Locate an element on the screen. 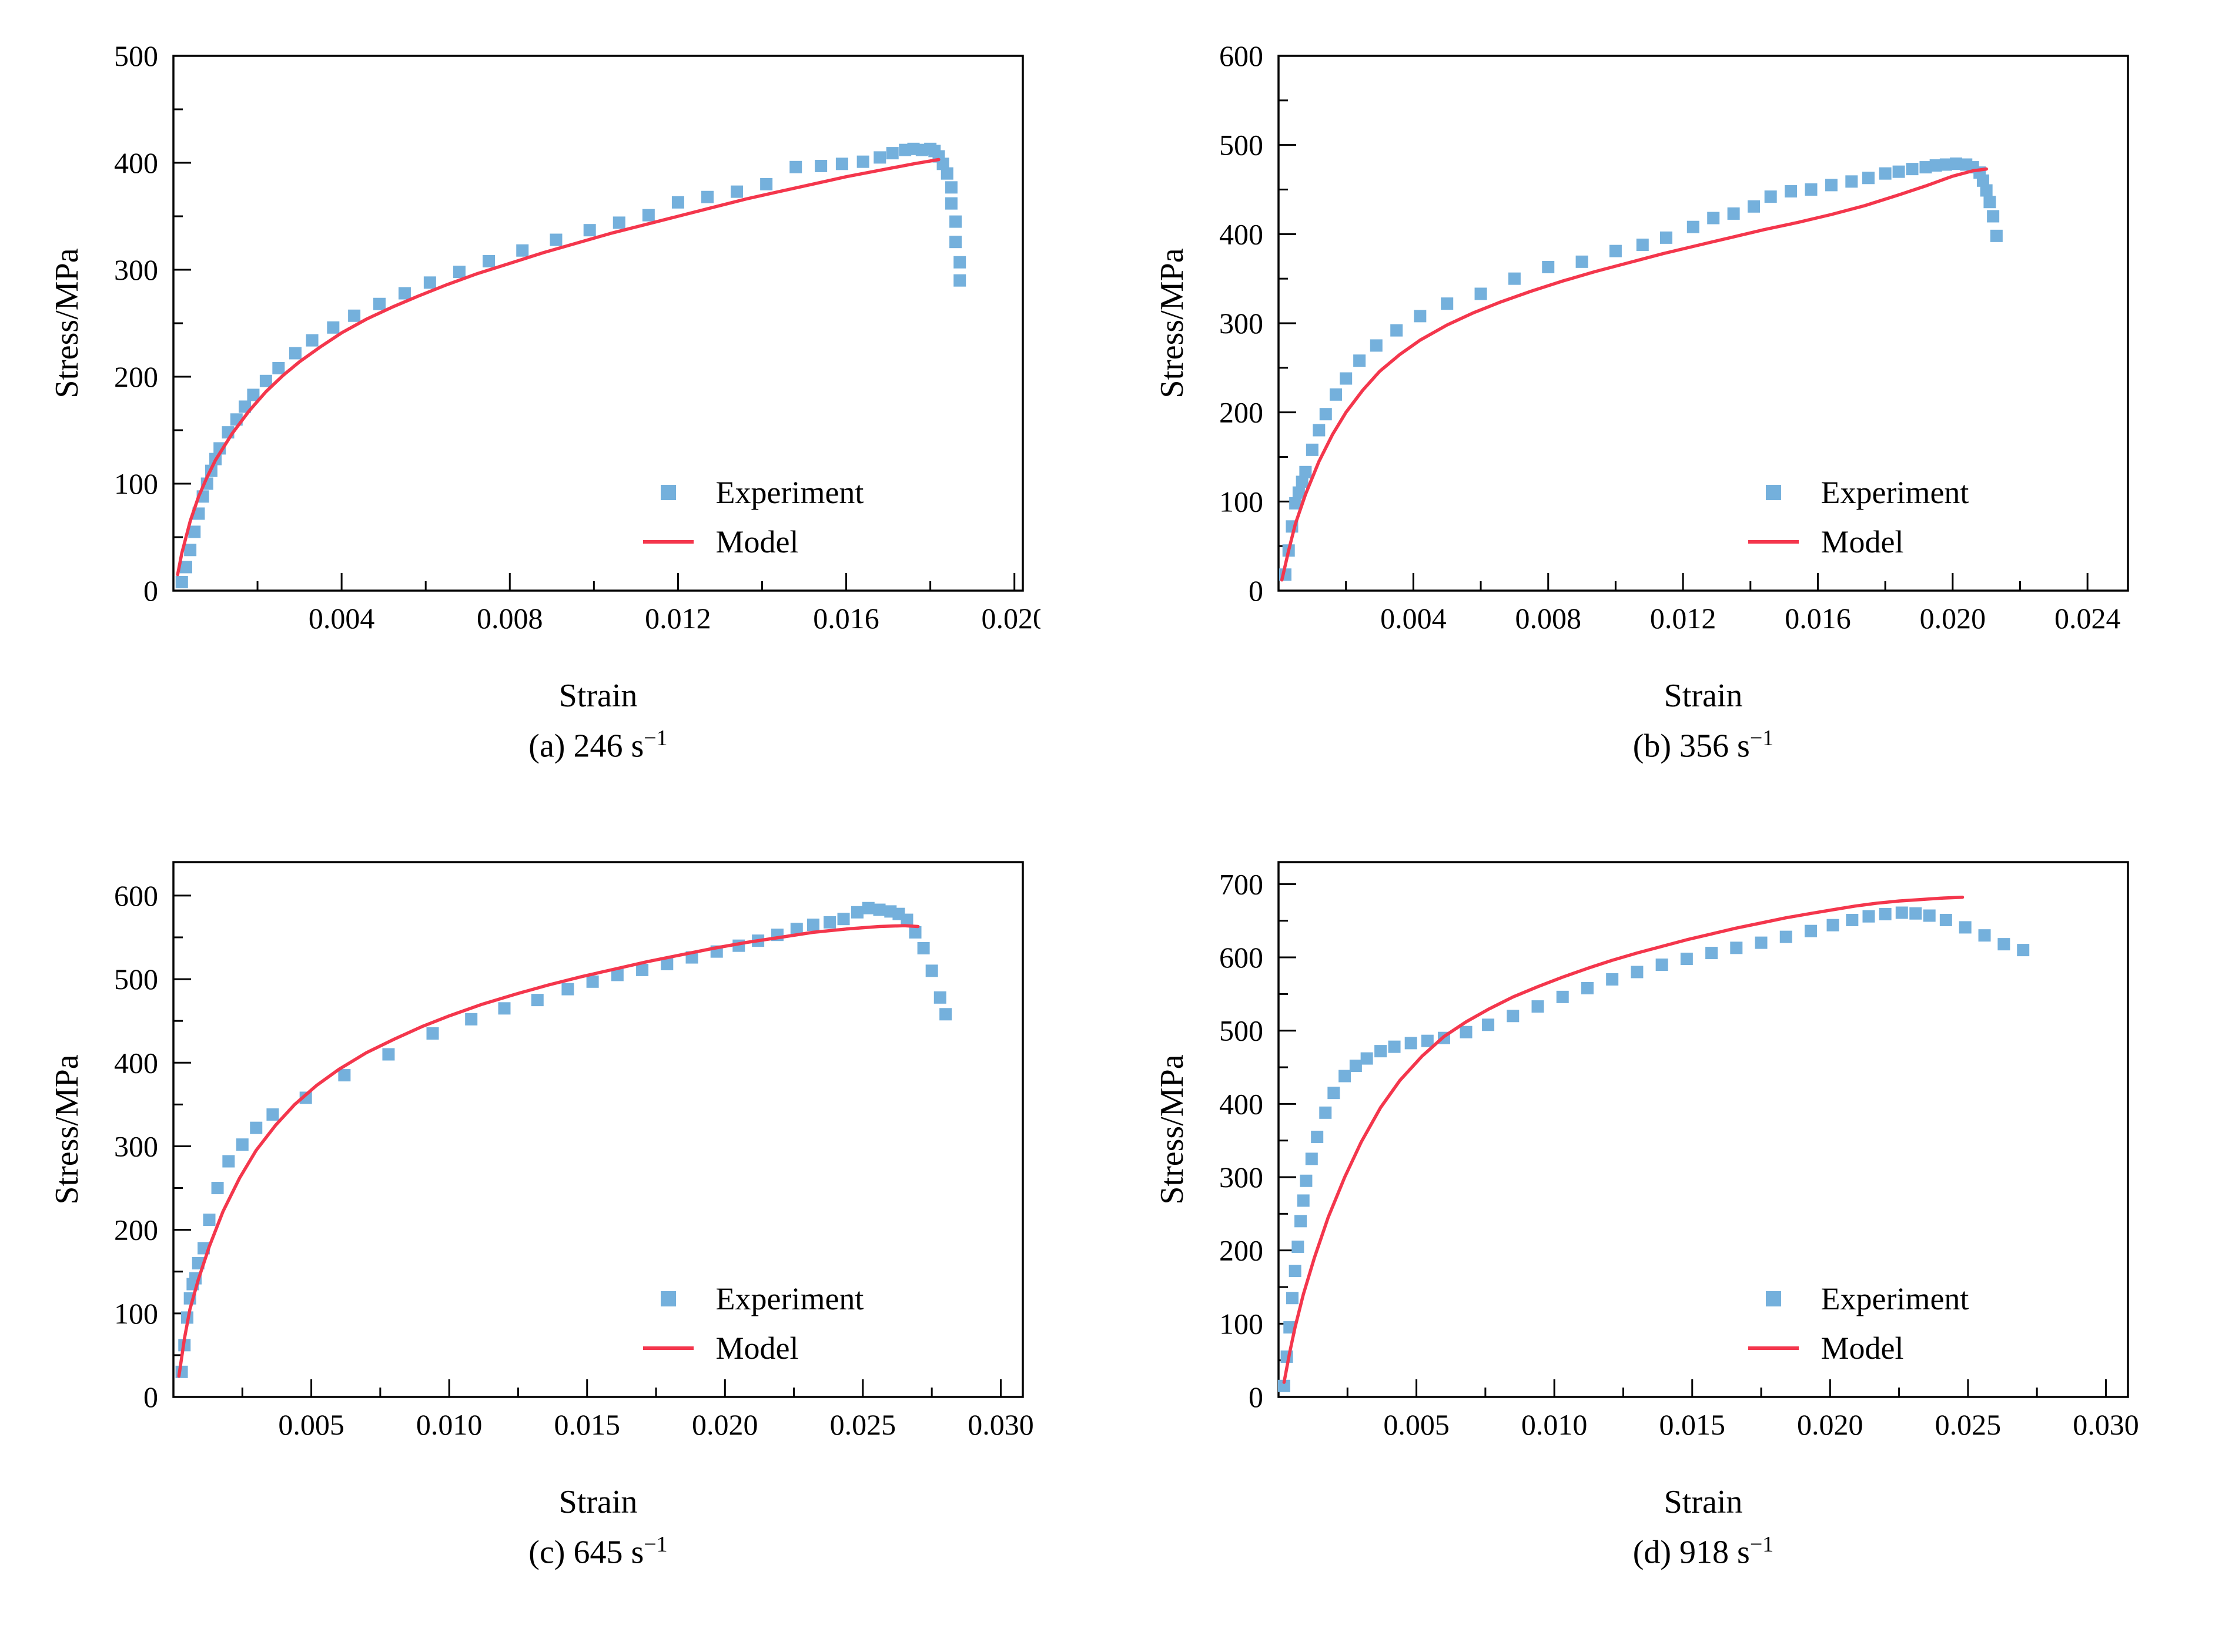 The image size is (2222, 1652). y-tick-label: 600 is located at coordinates (1241, 55).